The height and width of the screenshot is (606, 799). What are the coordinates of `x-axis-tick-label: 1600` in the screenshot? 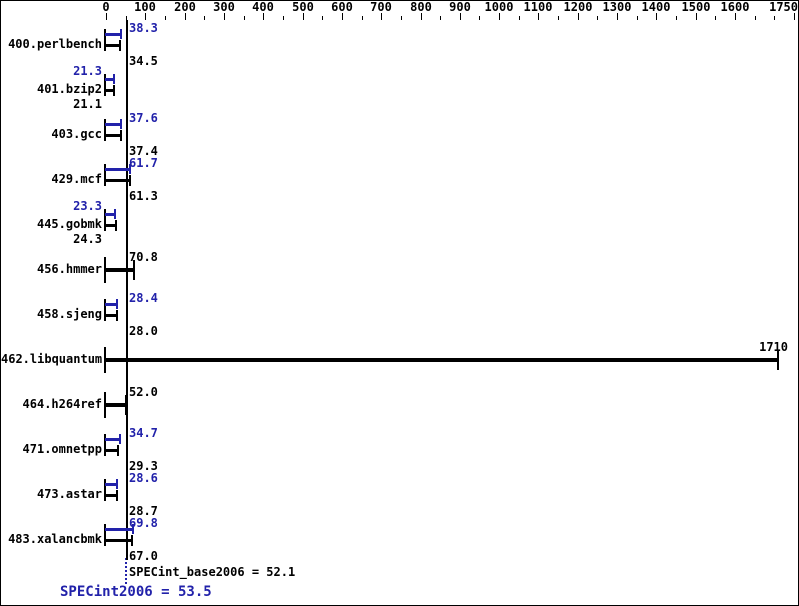 It's located at (735, 7).